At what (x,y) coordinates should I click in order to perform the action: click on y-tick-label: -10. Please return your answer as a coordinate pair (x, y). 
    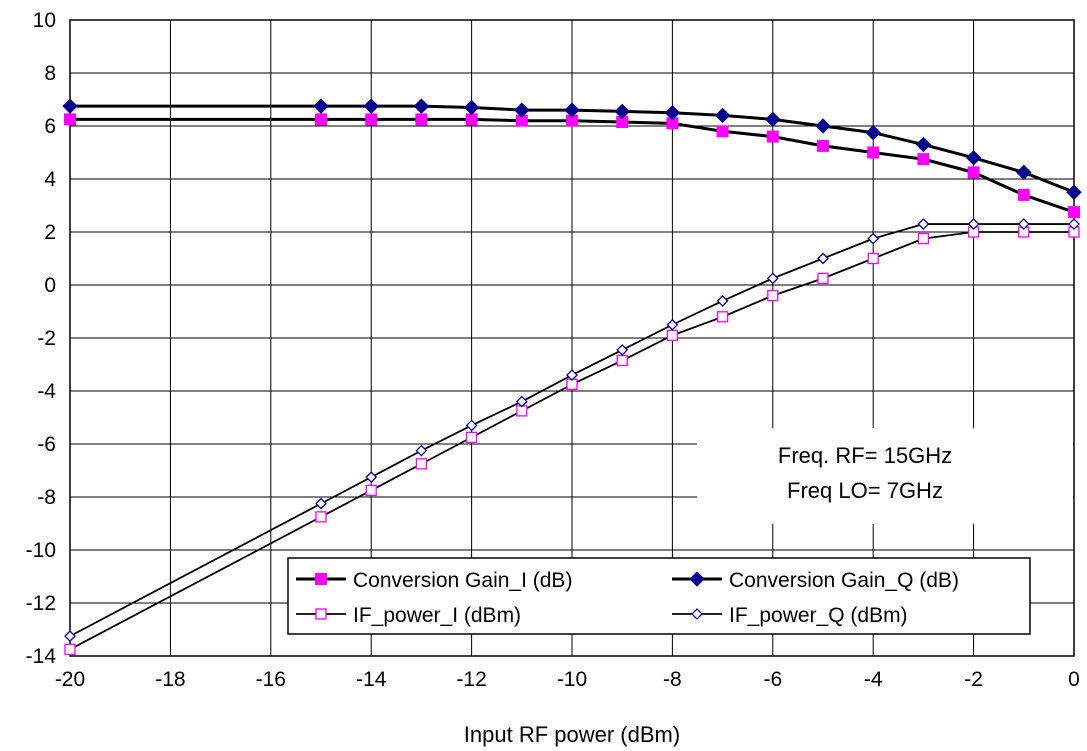
    Looking at the image, I should click on (41, 550).